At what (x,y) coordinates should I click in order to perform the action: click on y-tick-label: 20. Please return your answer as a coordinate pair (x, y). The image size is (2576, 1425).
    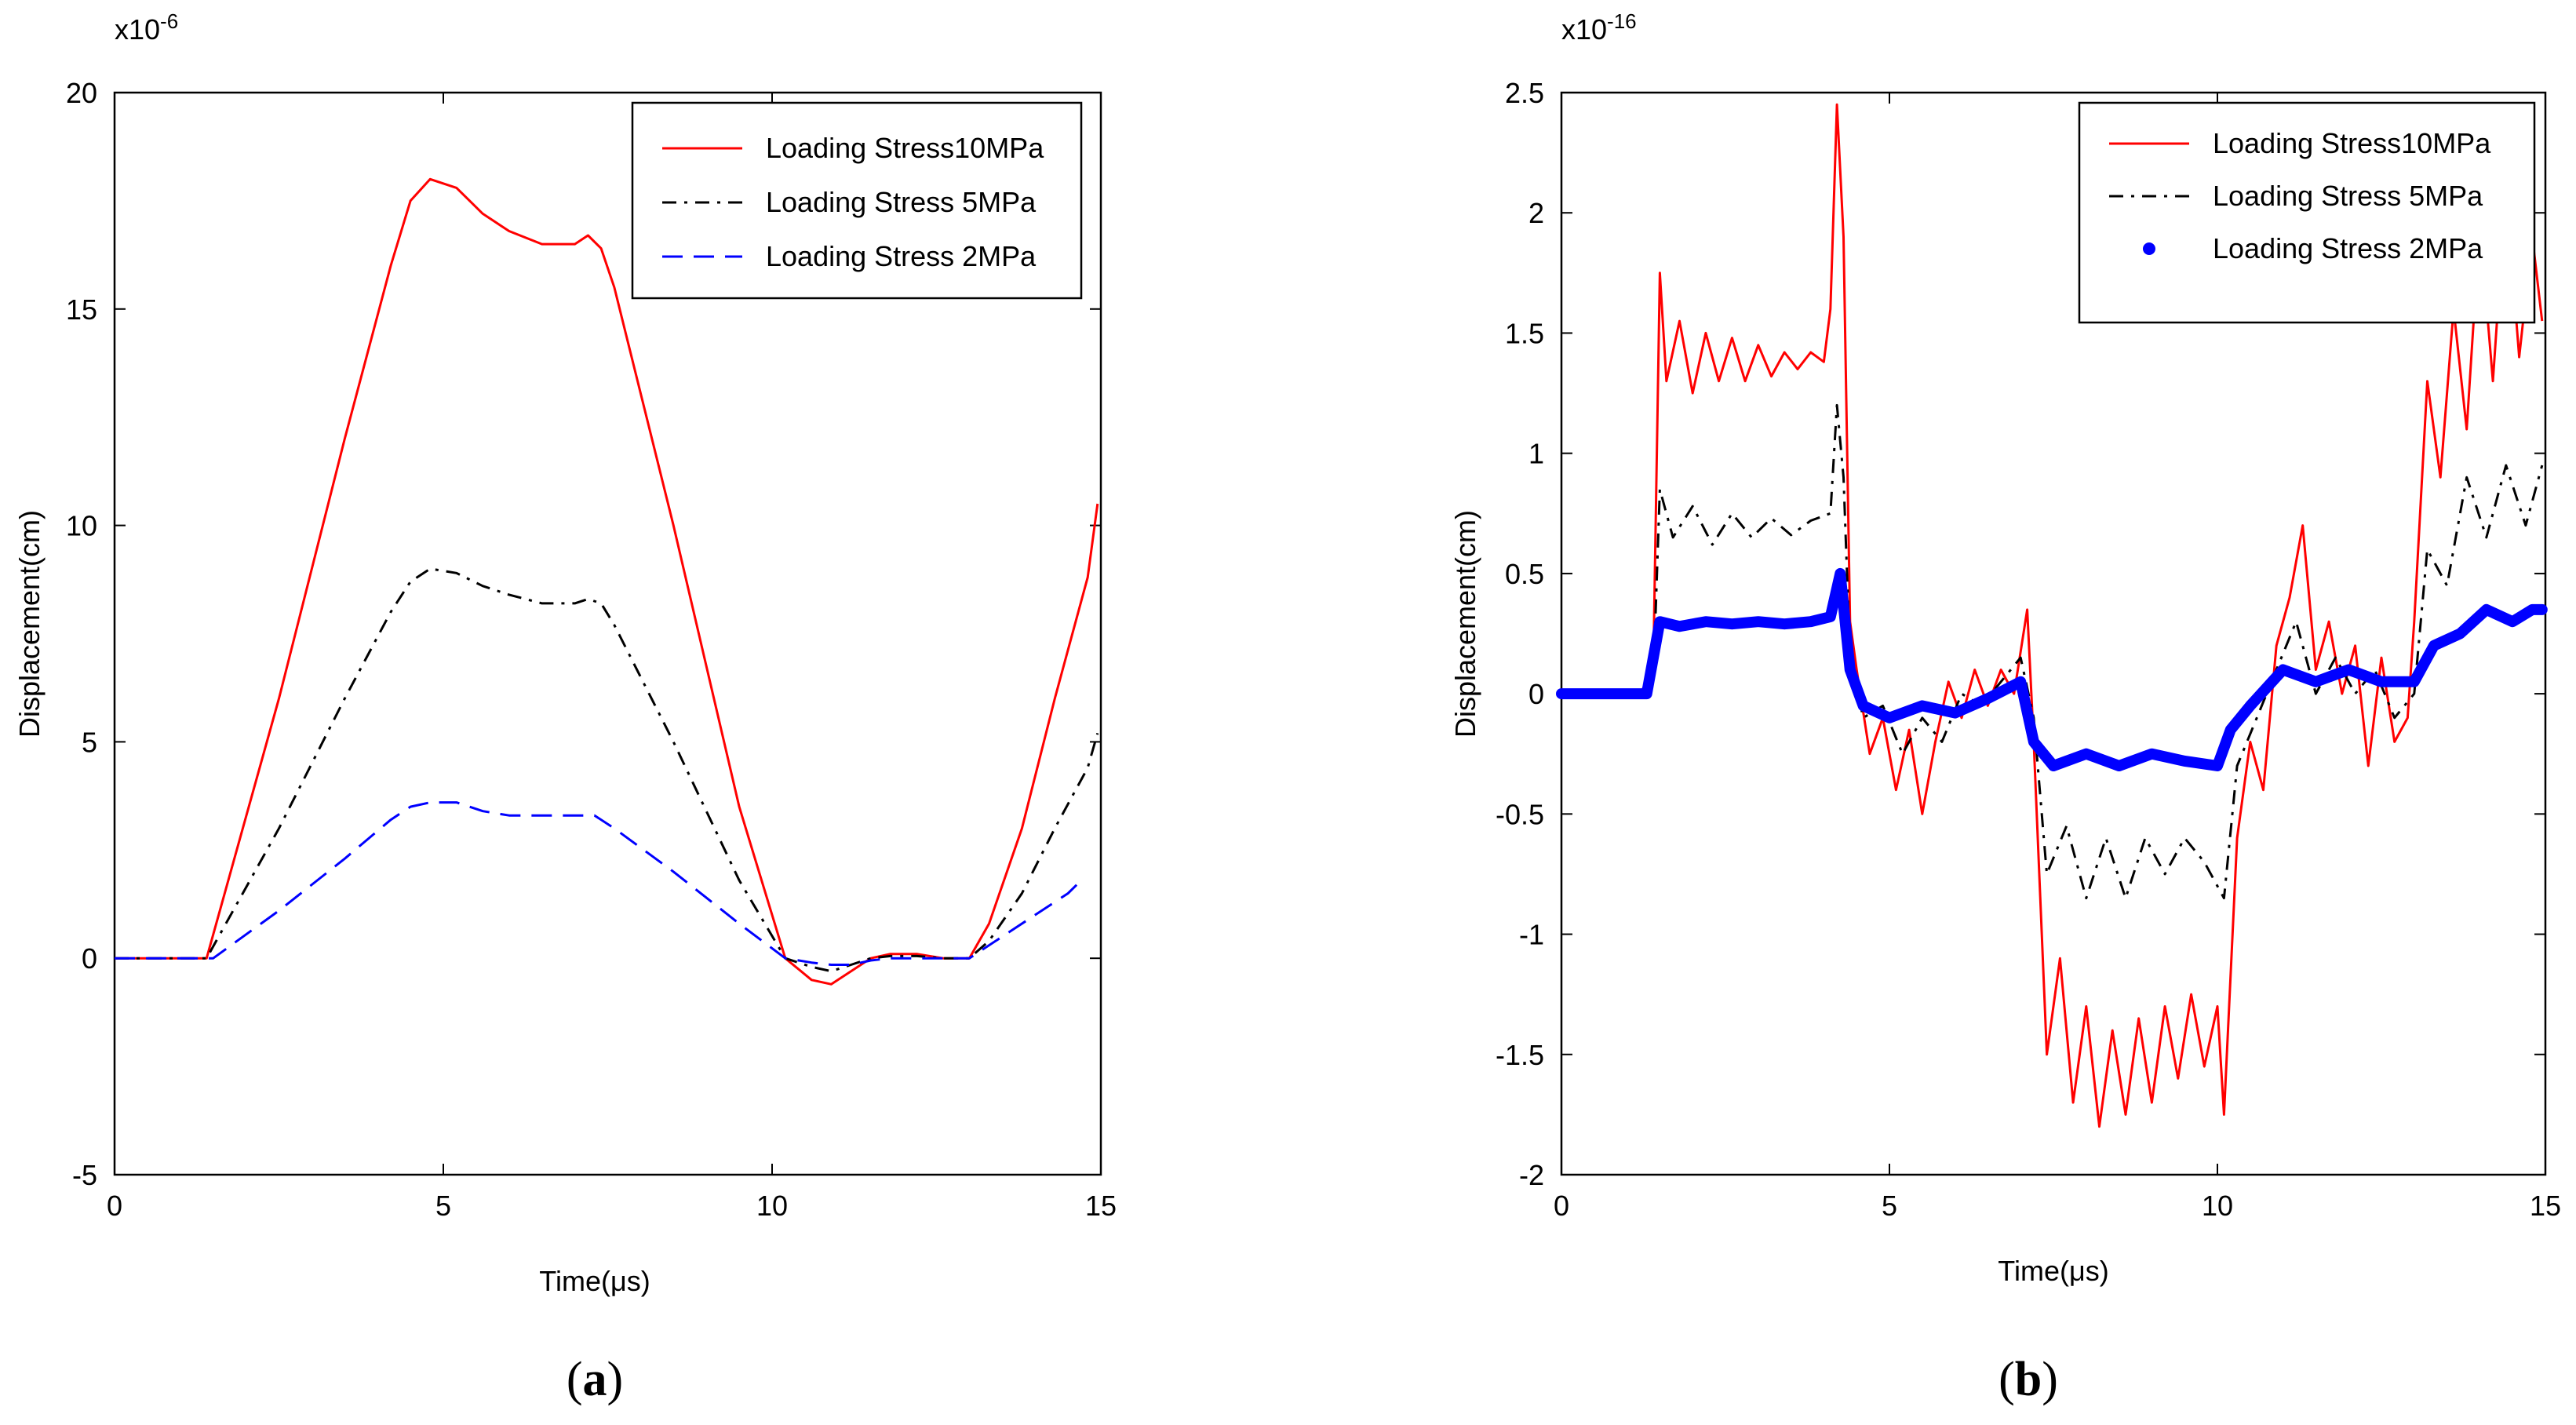
    Looking at the image, I should click on (81, 93).